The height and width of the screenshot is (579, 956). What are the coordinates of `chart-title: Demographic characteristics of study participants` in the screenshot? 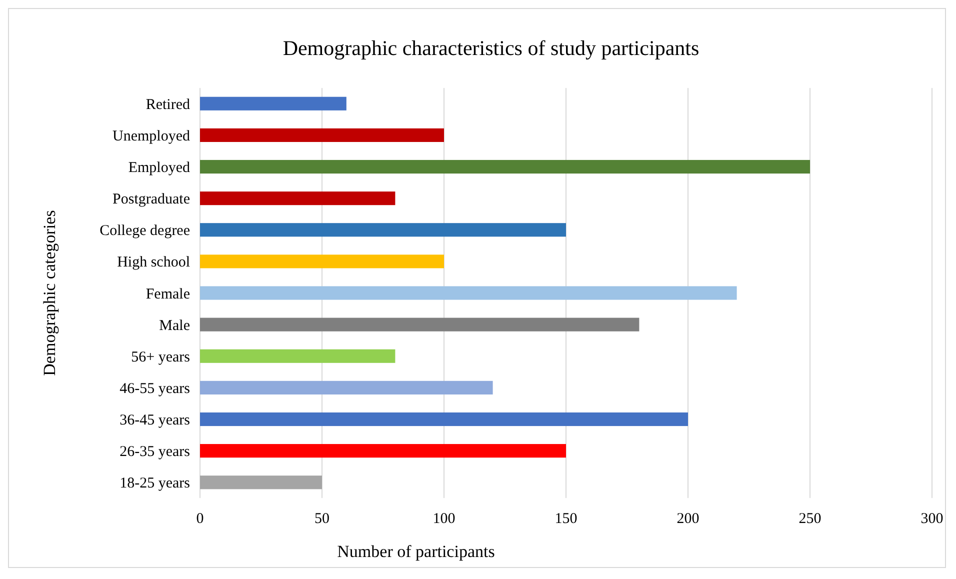 It's located at (491, 48).